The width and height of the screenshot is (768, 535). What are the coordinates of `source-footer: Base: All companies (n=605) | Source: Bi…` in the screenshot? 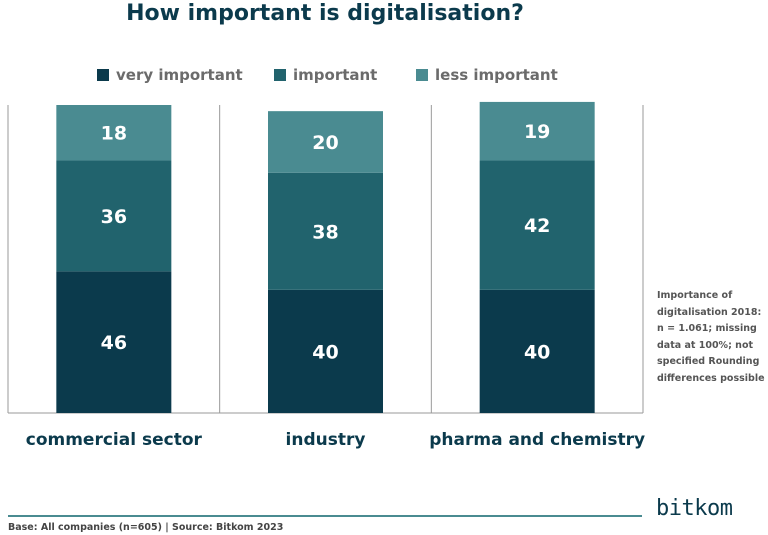 It's located at (146, 527).